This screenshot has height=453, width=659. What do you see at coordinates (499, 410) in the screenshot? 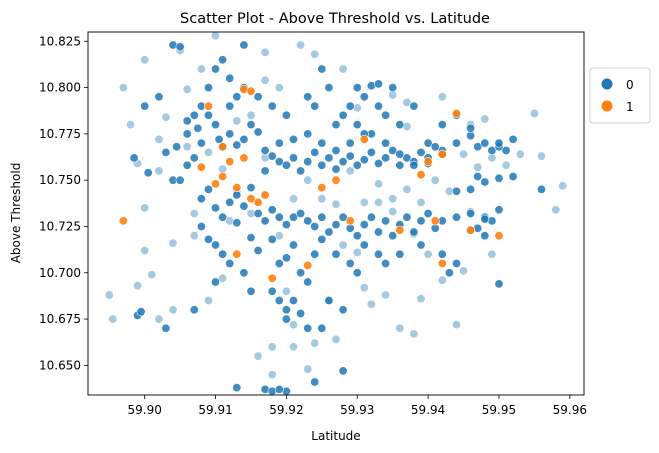
I see `x-tick-label: 59.95` at bounding box center [499, 410].